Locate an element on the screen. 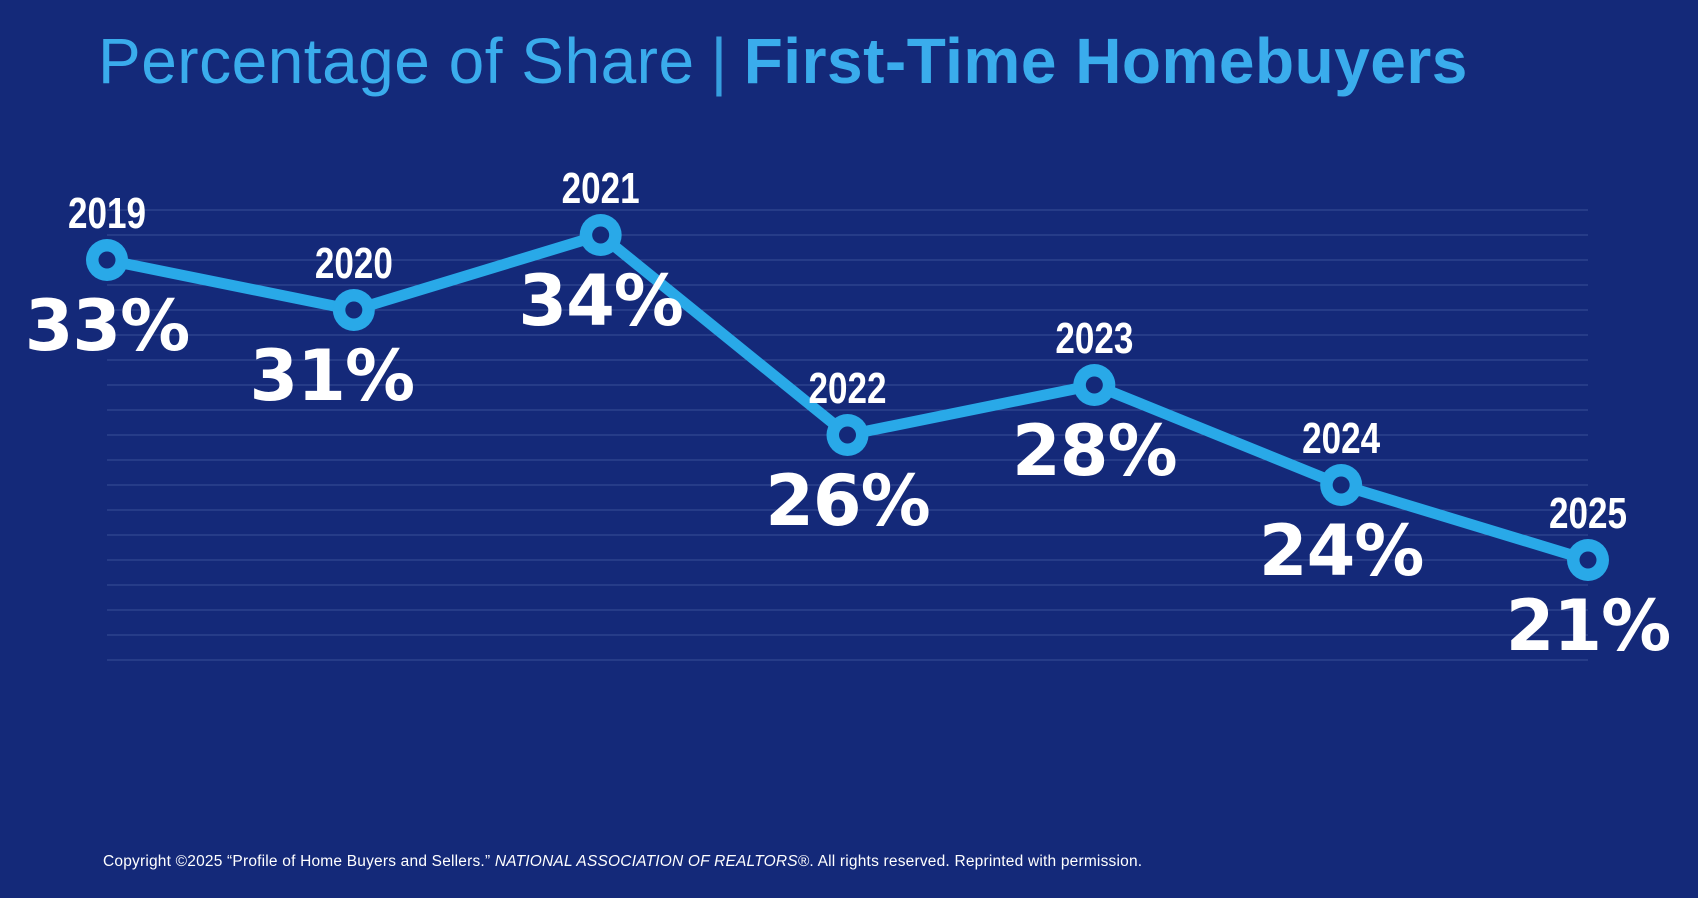 This screenshot has height=898, width=1698. copyright-org: NATIONAL ASSOCIATION OF REALTORS® is located at coordinates (652, 861).